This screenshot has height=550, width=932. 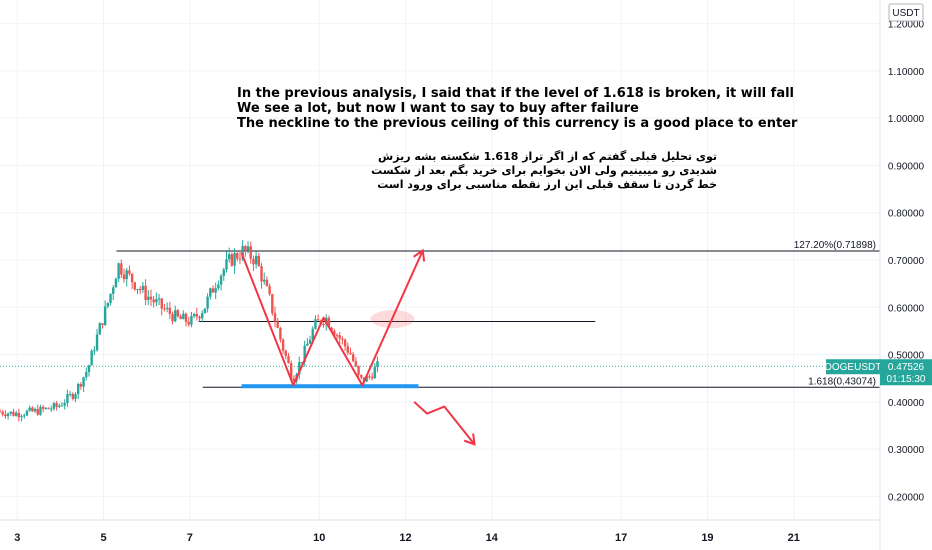 What do you see at coordinates (621, 538) in the screenshot?
I see `x-tick-label: 17` at bounding box center [621, 538].